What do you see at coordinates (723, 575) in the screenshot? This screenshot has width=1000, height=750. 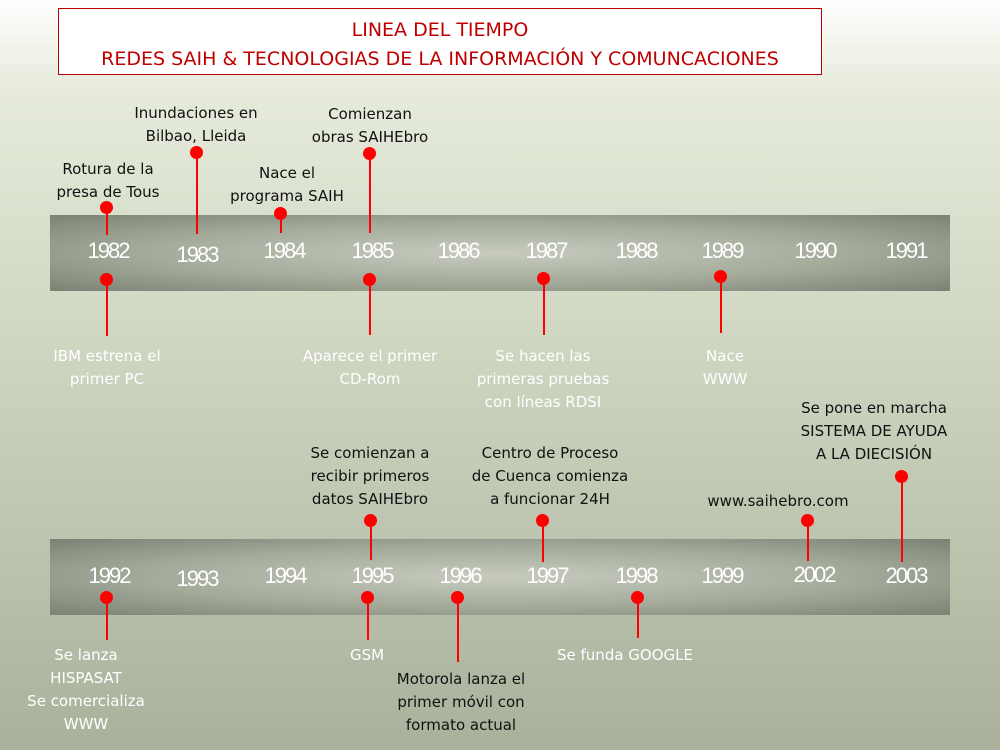 I see `year-label: 1999` at bounding box center [723, 575].